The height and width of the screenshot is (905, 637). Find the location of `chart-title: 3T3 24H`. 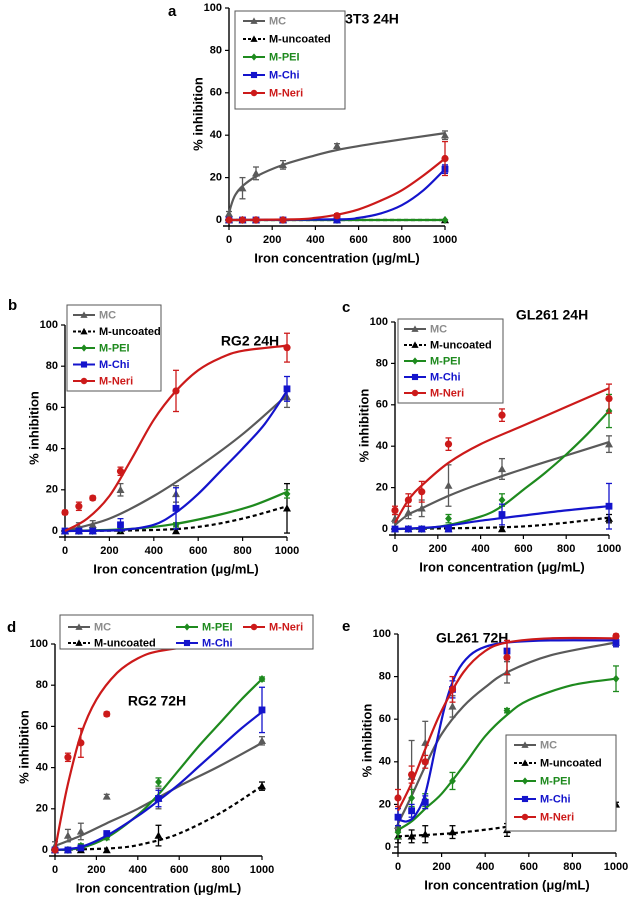

chart-title: 3T3 24H is located at coordinates (372, 19).